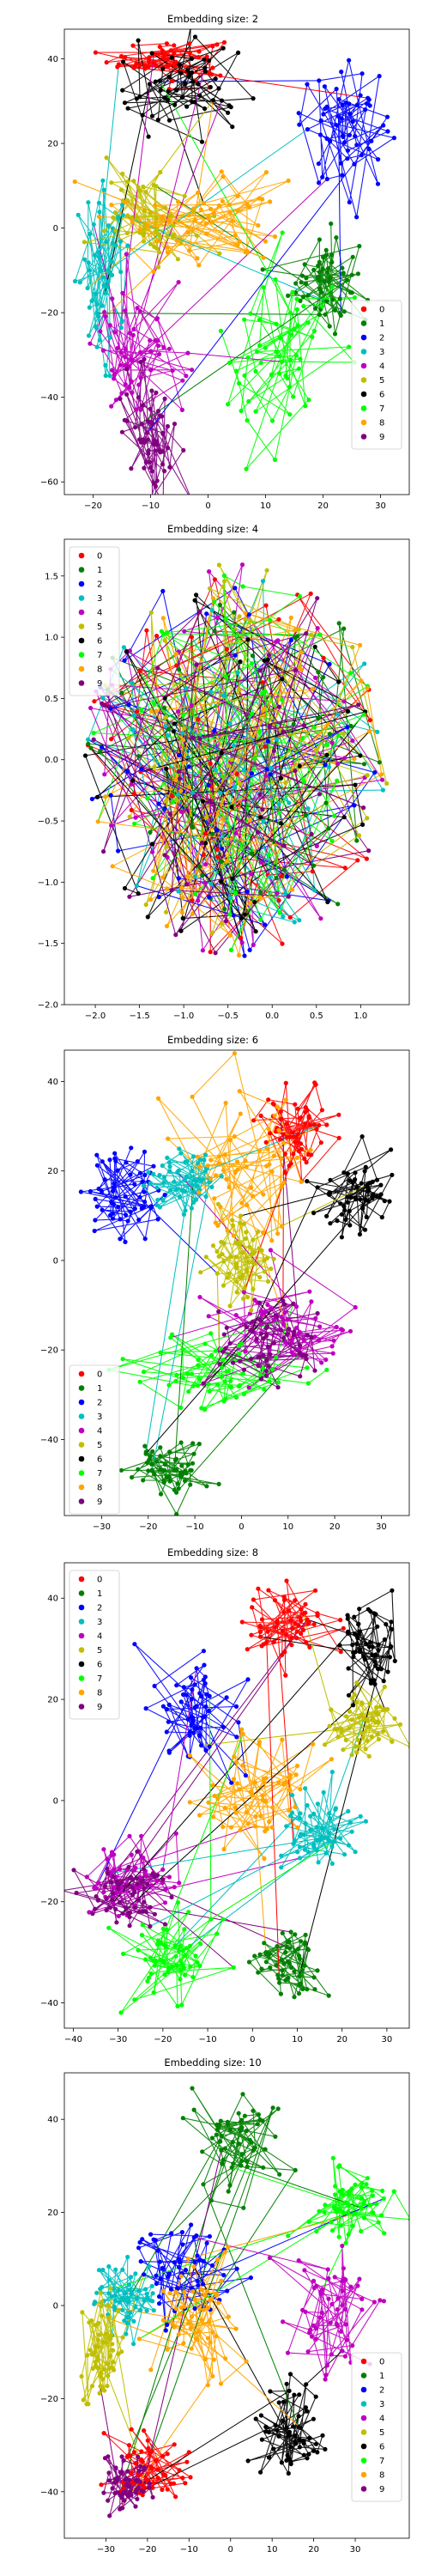  I want to click on legend-label: 8, so click(100, 1488).